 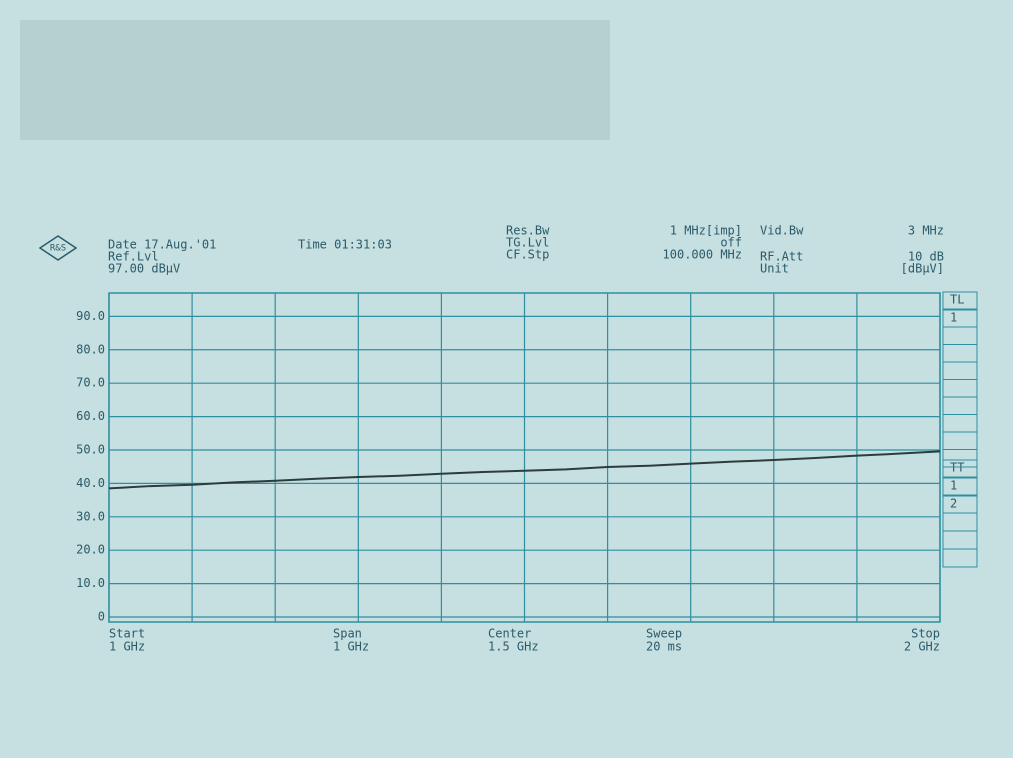 What do you see at coordinates (953, 504) in the screenshot?
I see `side-label: 2` at bounding box center [953, 504].